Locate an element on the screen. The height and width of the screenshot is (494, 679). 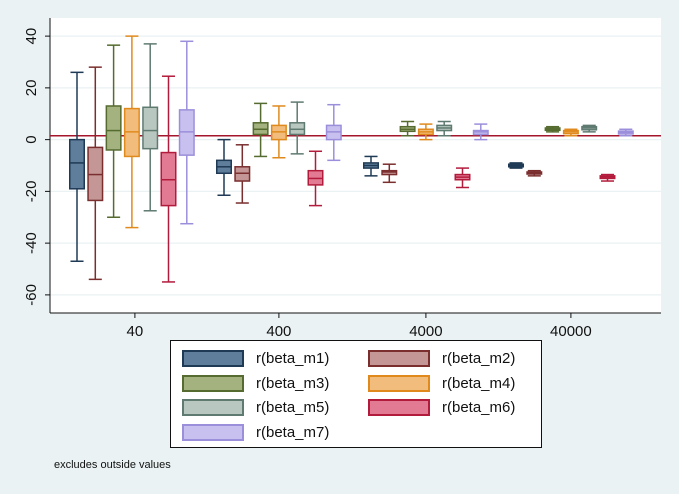
y-tick-label: -40 is located at coordinates (31, 243).